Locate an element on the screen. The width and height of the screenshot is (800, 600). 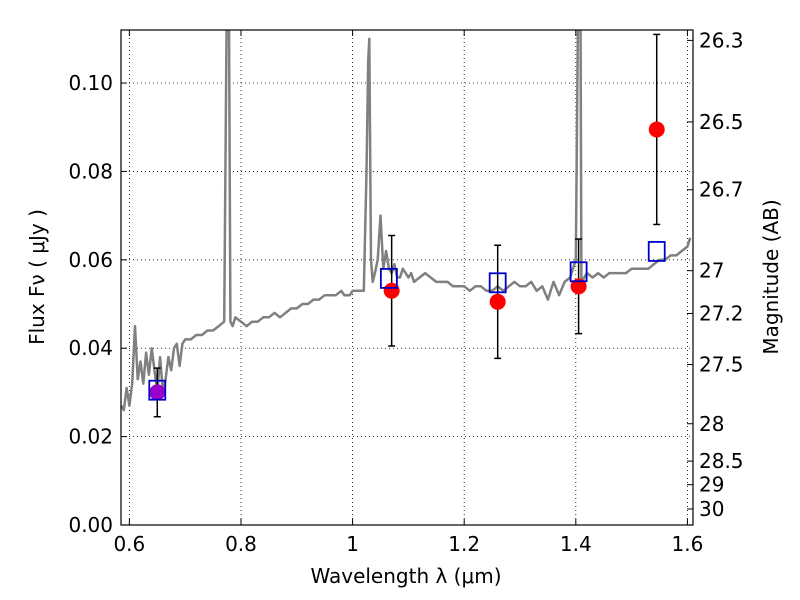
right-tick-label: 27.5 is located at coordinates (721, 365).